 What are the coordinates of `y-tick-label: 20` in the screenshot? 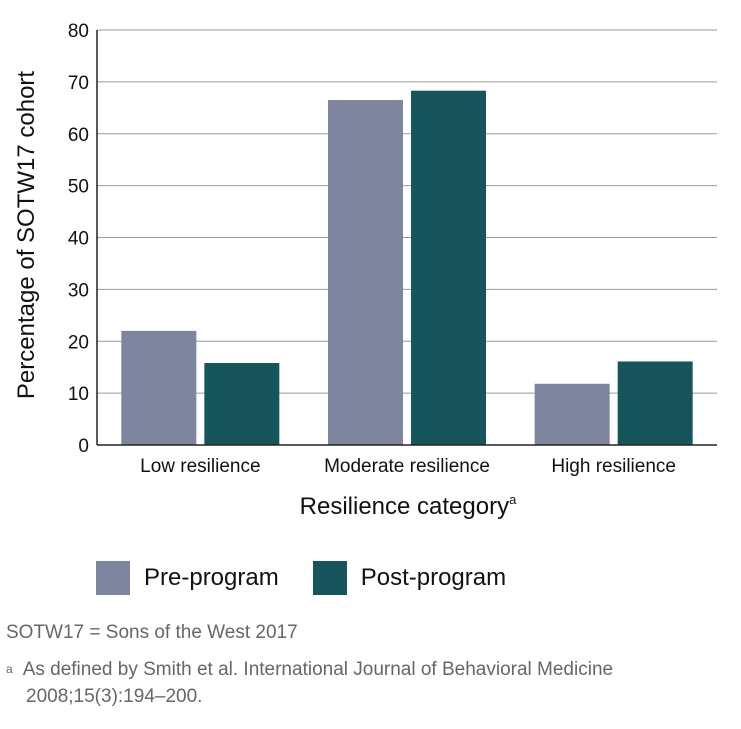 It's located at (78, 342).